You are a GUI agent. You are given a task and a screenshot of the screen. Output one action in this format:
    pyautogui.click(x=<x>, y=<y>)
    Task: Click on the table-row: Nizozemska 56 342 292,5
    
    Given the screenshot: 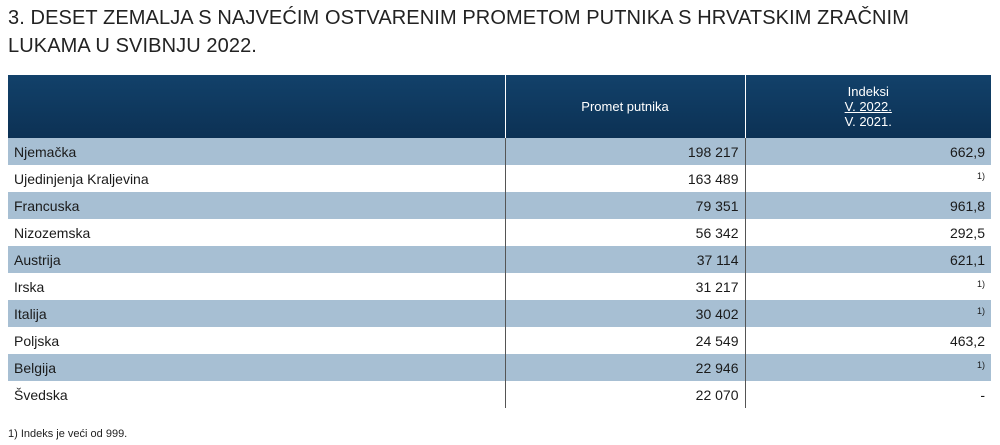 What is the action you would take?
    pyautogui.click(x=499, y=232)
    